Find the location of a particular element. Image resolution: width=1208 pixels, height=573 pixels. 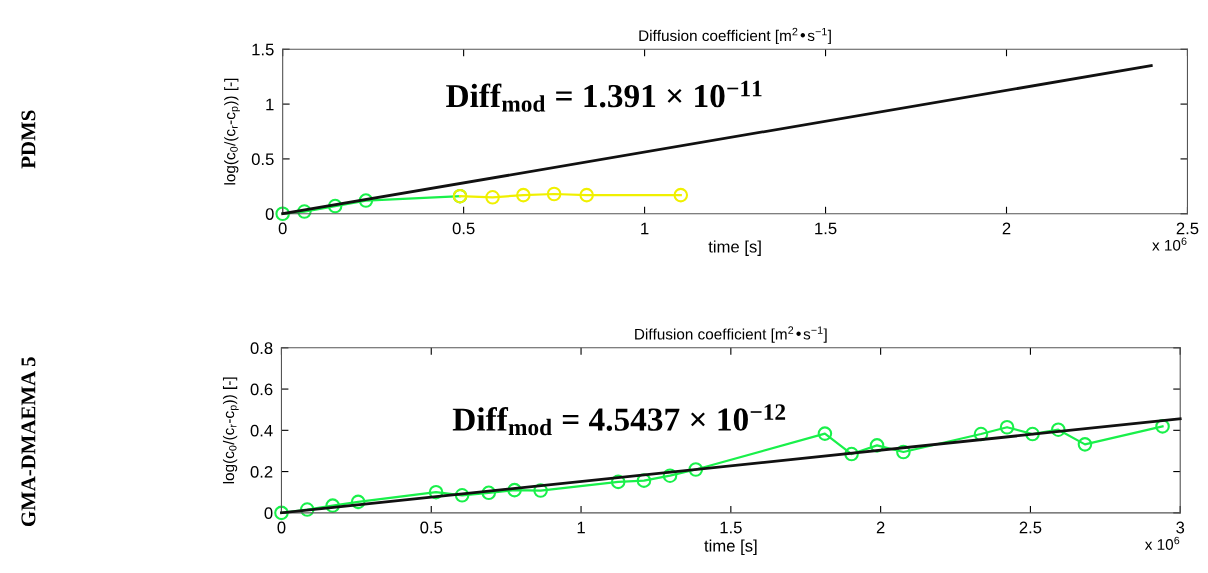

y-tick-label: 0.4 is located at coordinates (261, 430).